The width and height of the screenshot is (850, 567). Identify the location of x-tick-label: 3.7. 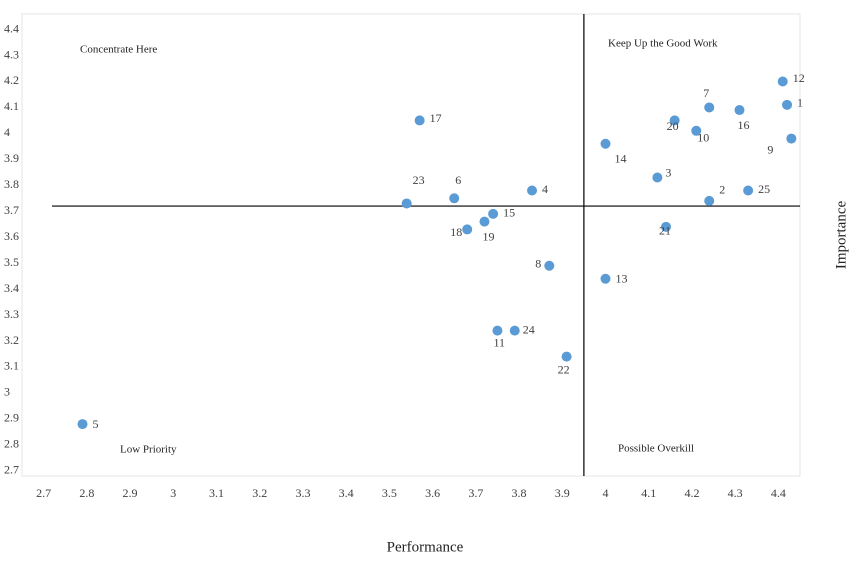
(475, 493).